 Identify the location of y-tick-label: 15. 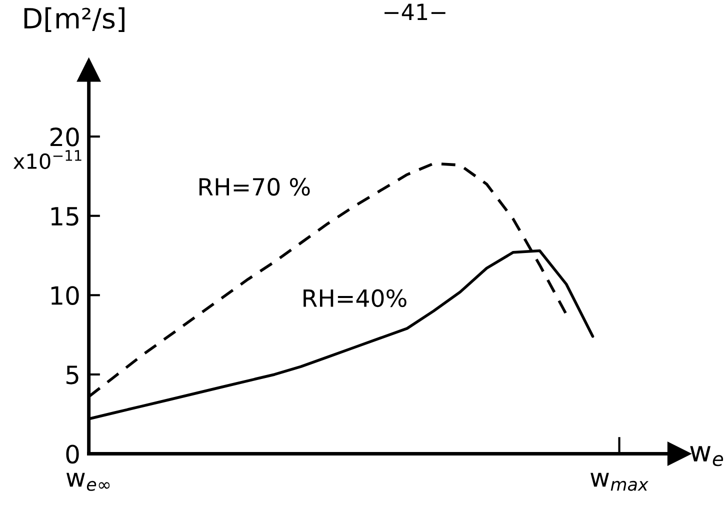
(64, 216).